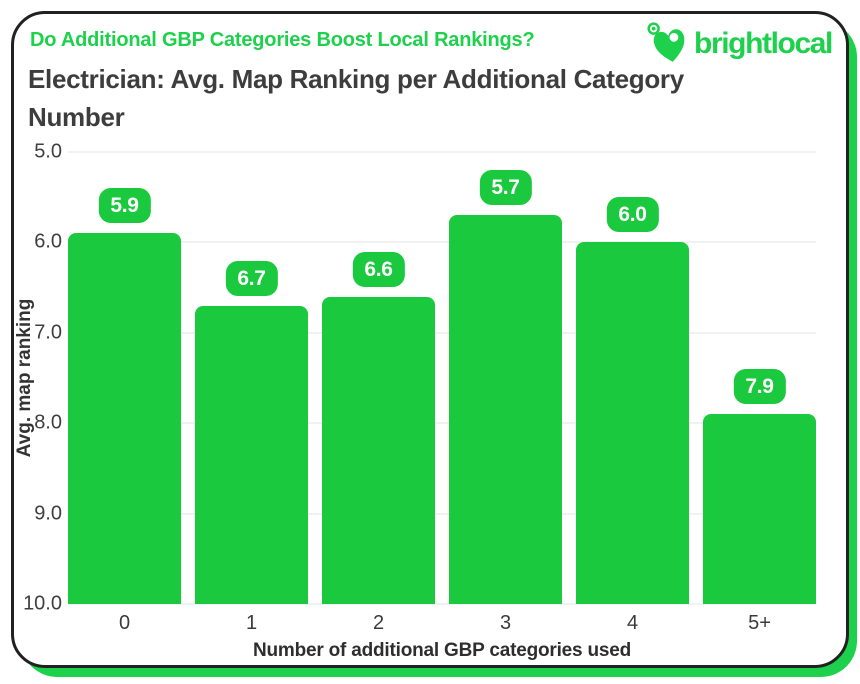 This screenshot has height=684, width=860. What do you see at coordinates (124, 206) in the screenshot?
I see `bar-value-badge: 5.9` at bounding box center [124, 206].